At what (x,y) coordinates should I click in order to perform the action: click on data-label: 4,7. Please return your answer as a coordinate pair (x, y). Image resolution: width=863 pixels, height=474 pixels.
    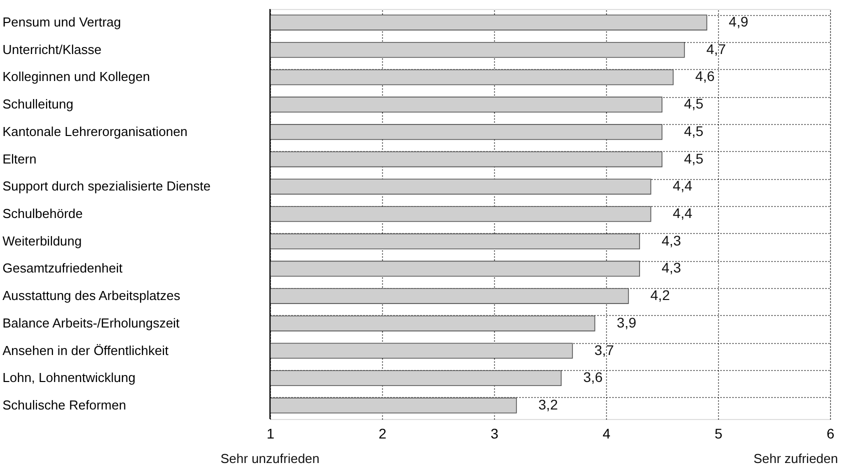
    Looking at the image, I should click on (716, 48).